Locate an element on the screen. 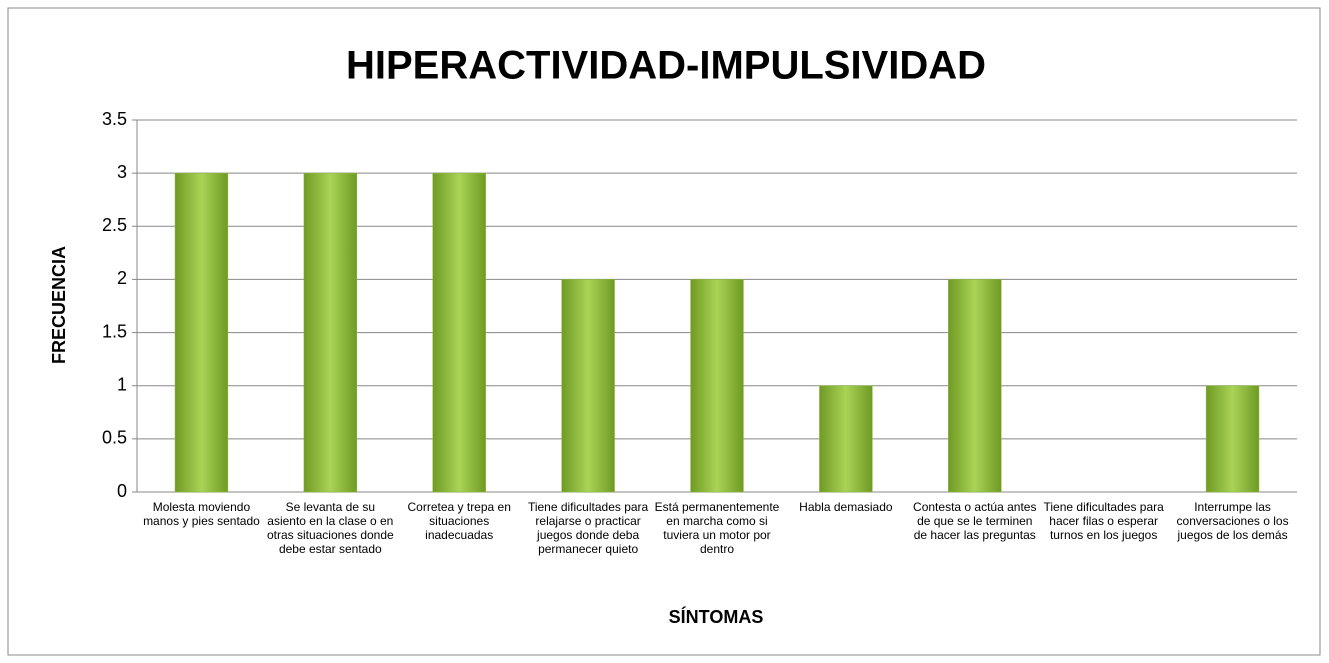  y-tick-label: 2 is located at coordinates (122, 278).